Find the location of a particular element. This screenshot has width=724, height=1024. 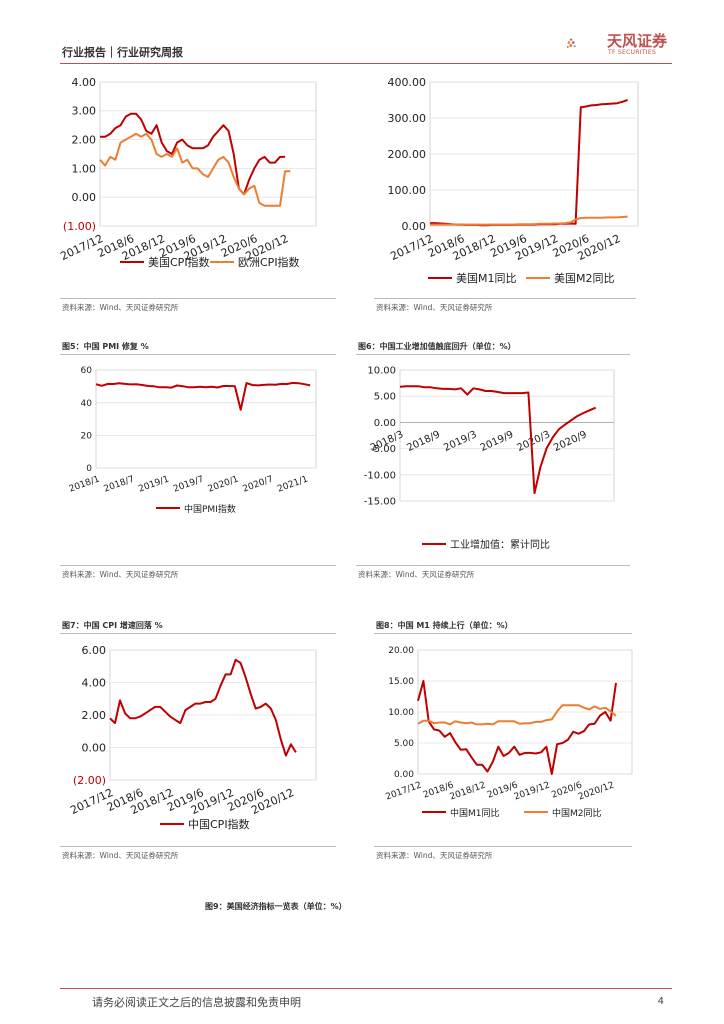

x-tick-label: 2018/12 is located at coordinates (468, 791).